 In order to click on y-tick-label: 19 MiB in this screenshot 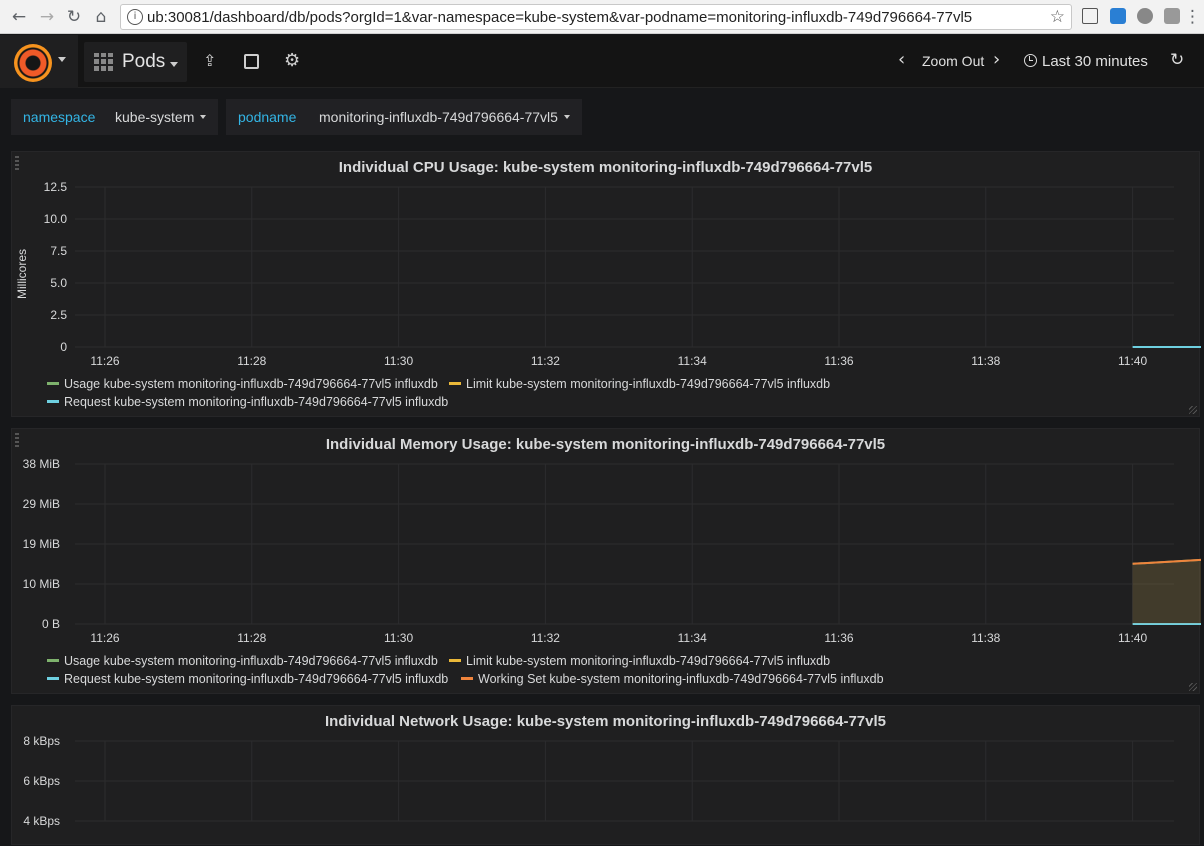, I will do `click(41, 544)`.